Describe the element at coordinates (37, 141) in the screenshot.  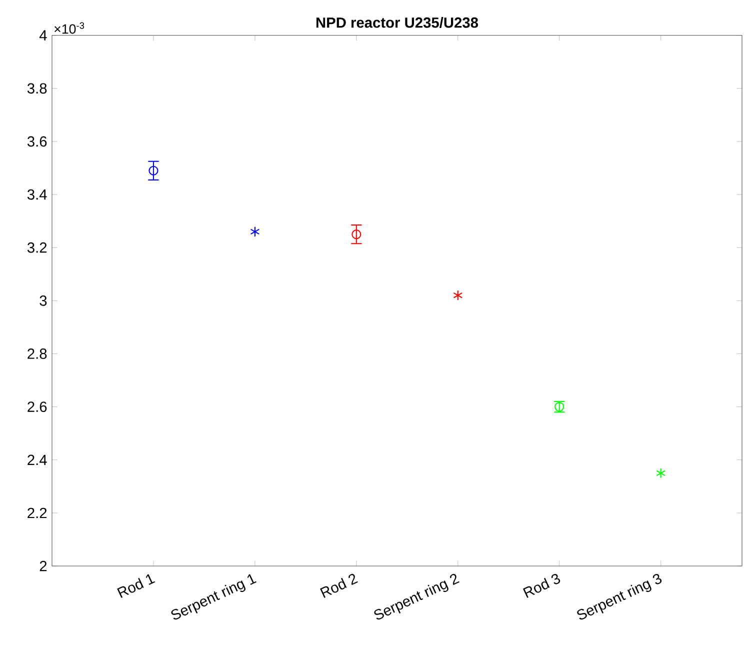
I see `y-tick-label: 3.6` at that location.